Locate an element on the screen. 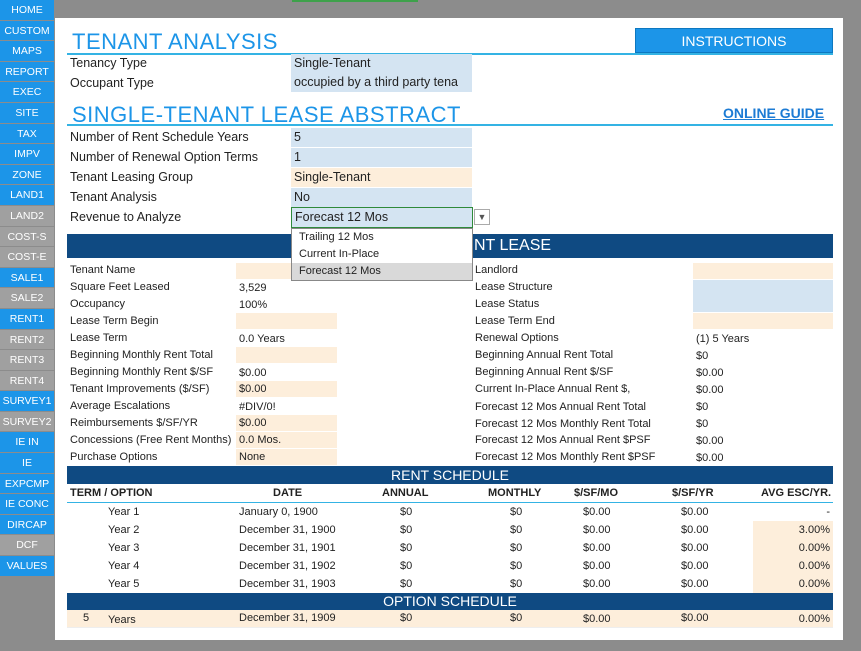 The height and width of the screenshot is (651, 861). nav-tax: TAX is located at coordinates (27, 134).